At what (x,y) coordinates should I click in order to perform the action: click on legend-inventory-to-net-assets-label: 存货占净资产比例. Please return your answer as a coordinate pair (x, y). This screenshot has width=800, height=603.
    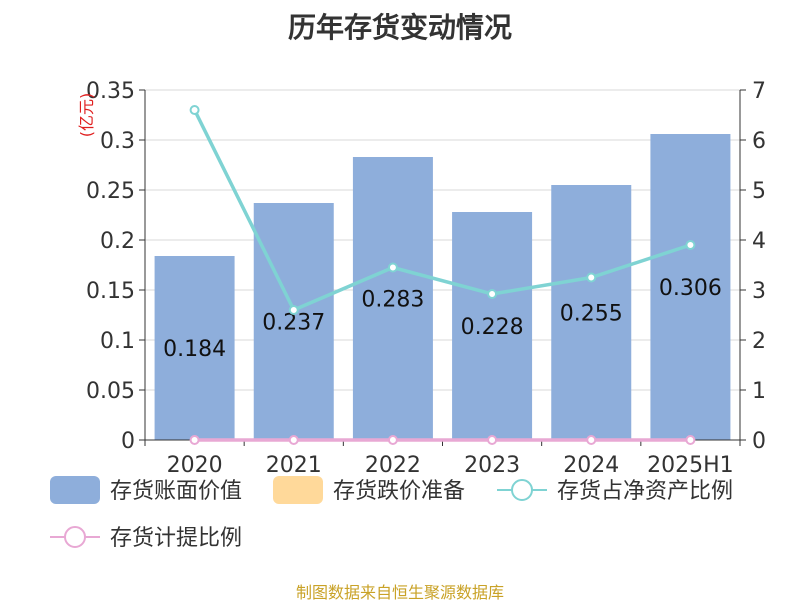
    Looking at the image, I should click on (645, 491).